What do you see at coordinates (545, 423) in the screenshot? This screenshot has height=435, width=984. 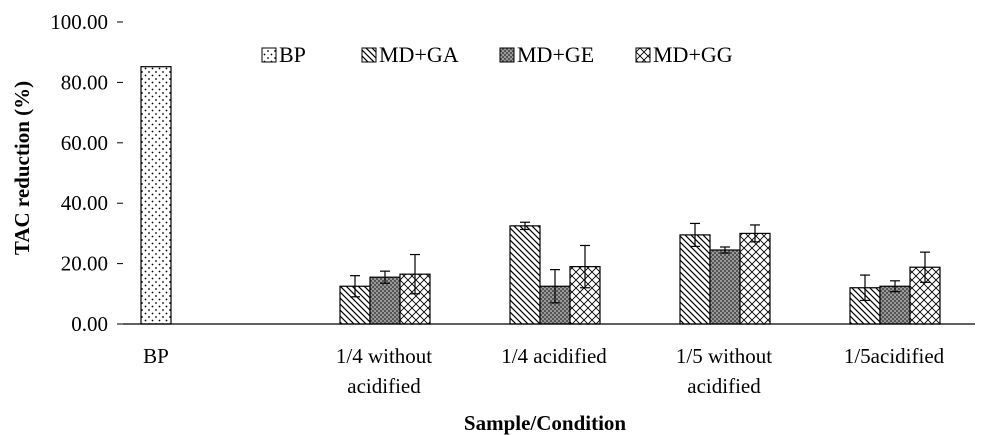 I see `x-axis-title: Sample/Condition` at bounding box center [545, 423].